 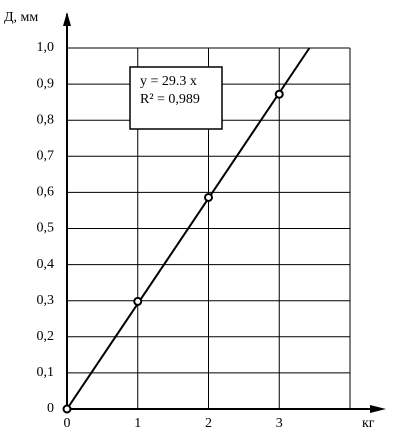 I want to click on x-axis-arrow, so click(x=378, y=409).